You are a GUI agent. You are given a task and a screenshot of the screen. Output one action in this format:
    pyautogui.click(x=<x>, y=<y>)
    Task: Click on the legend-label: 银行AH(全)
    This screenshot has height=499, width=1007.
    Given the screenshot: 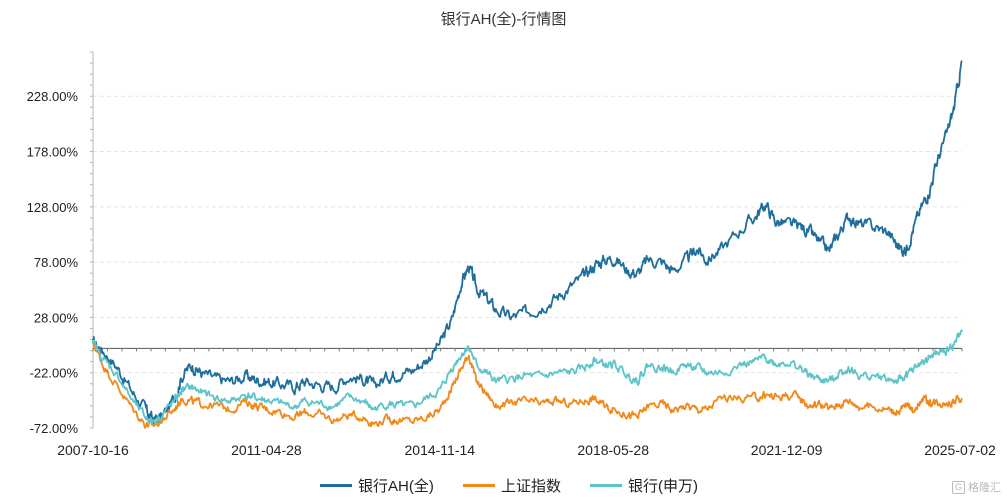 What is the action you would take?
    pyautogui.click(x=396, y=486)
    